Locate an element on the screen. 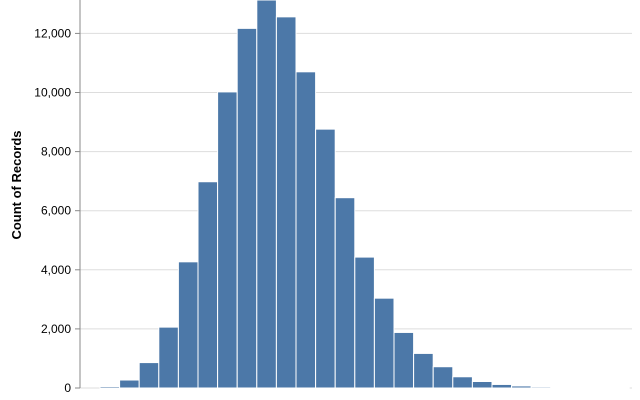  y-tick-label: 2,000 is located at coordinates (56, 329).